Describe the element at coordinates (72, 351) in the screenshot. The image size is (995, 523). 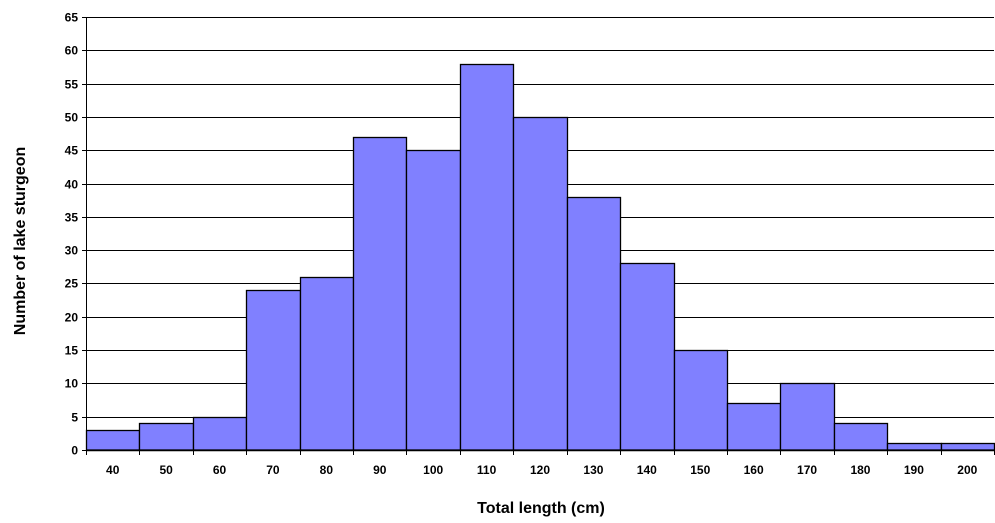
I see `y-tick-label: 15` at that location.